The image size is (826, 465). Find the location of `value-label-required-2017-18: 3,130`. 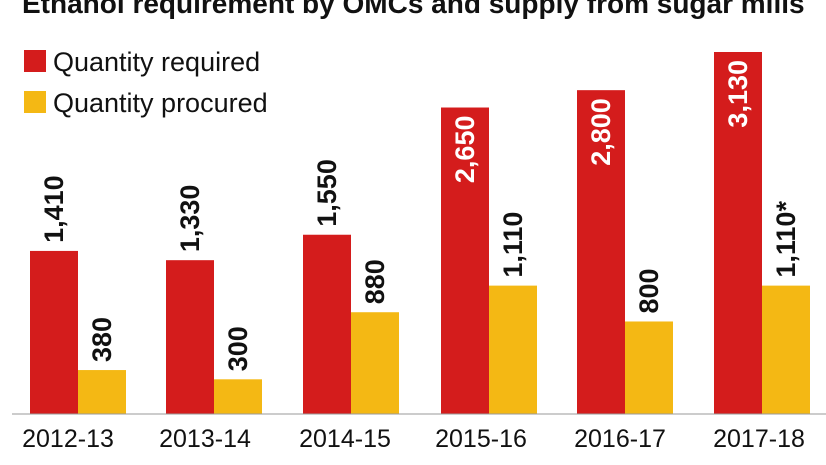

value-label-required-2017-18: 3,130 is located at coordinates (738, 94).